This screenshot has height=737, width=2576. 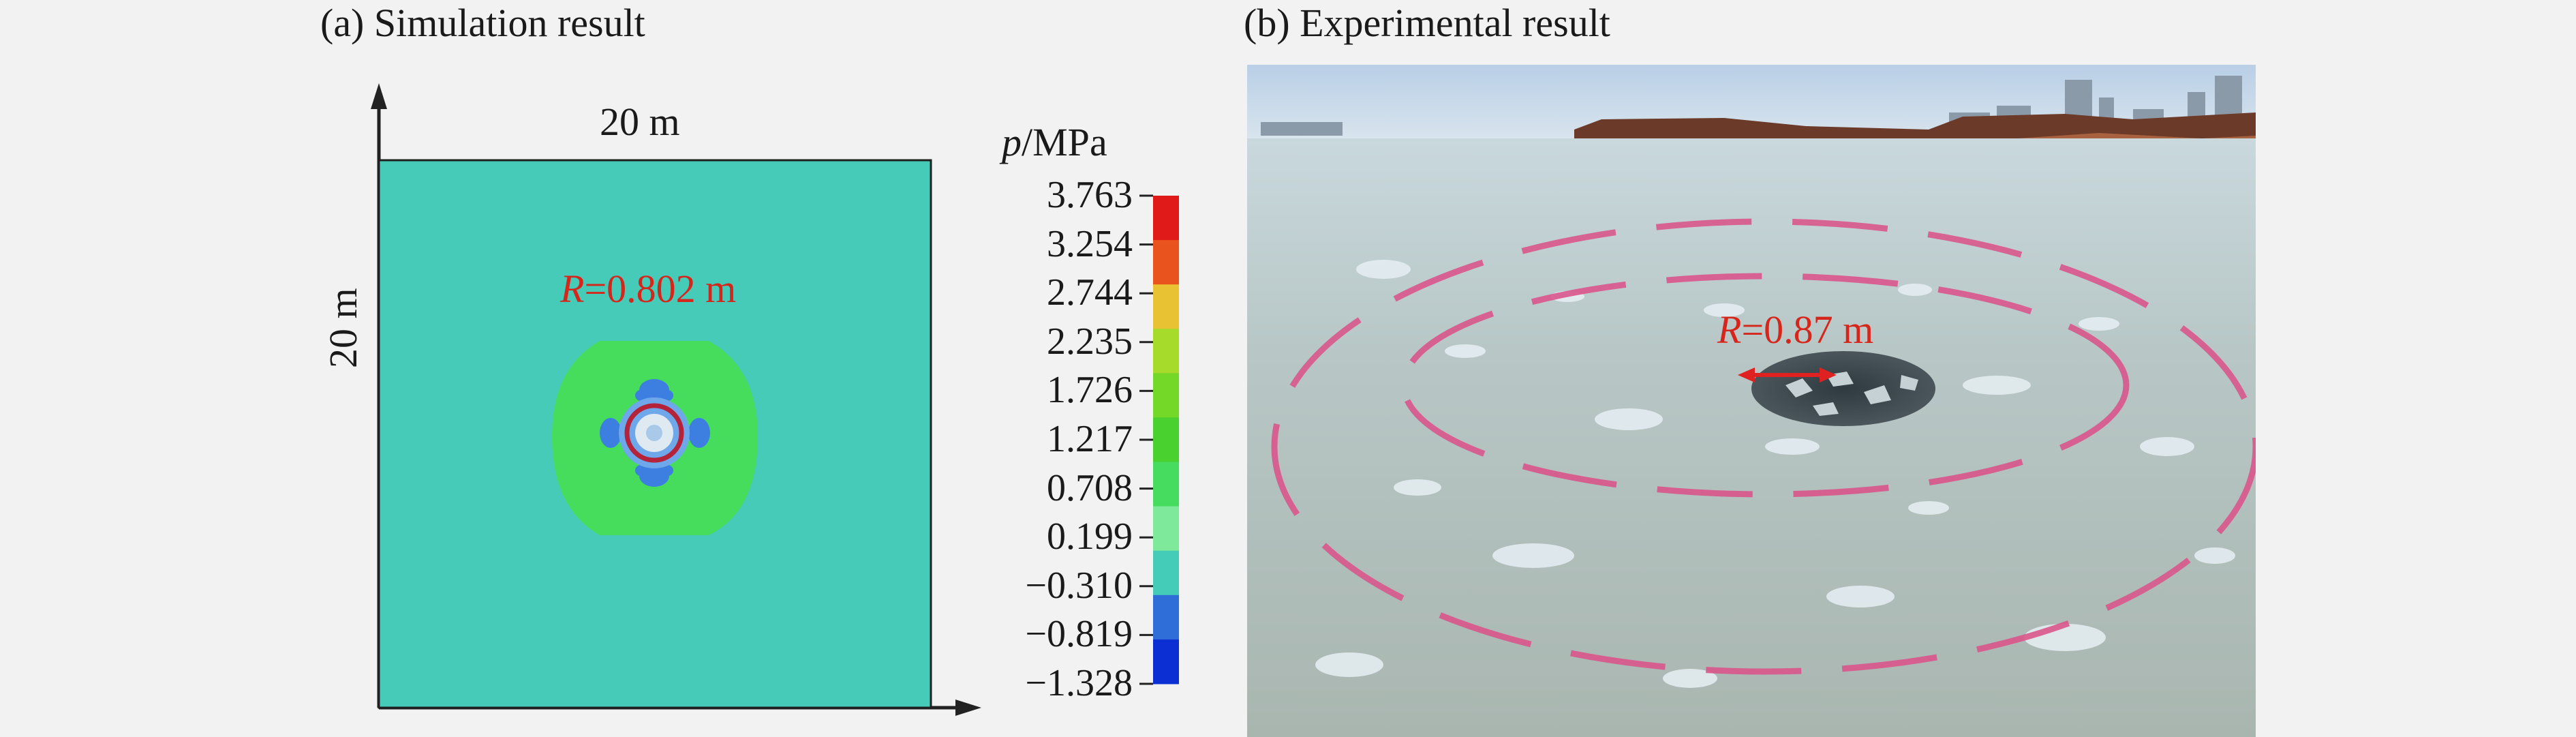 I want to click on height-label: 20 m, so click(x=343, y=328).